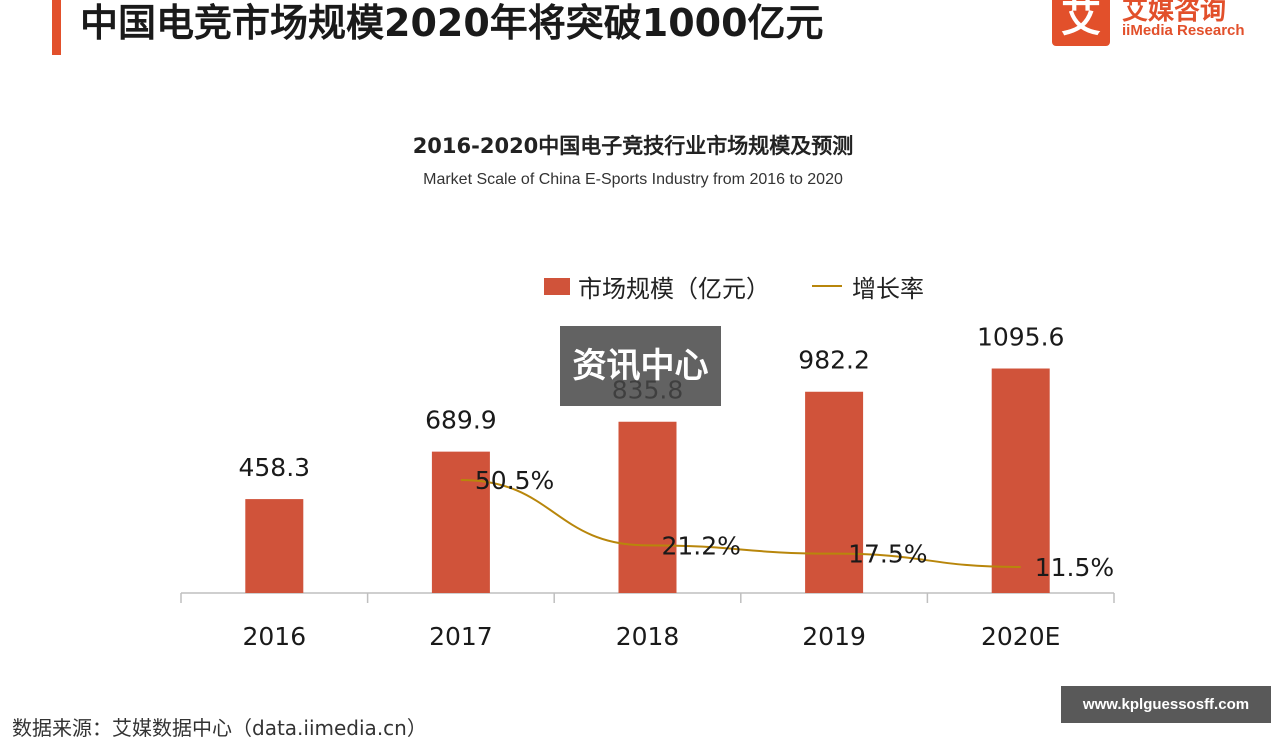  Describe the element at coordinates (1166, 704) in the screenshot. I see `watermark-link: www.kplguessosff.com` at that location.